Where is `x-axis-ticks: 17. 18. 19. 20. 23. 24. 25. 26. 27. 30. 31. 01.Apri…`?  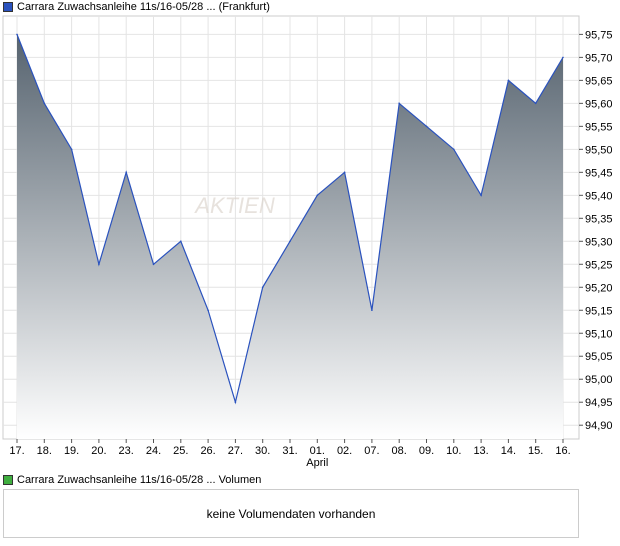
x-axis-ticks: 17. 18. 19. 20. 23. 24. 25. 26. 27. 30. 31. 01.Apri… is located at coordinates (290, 454).